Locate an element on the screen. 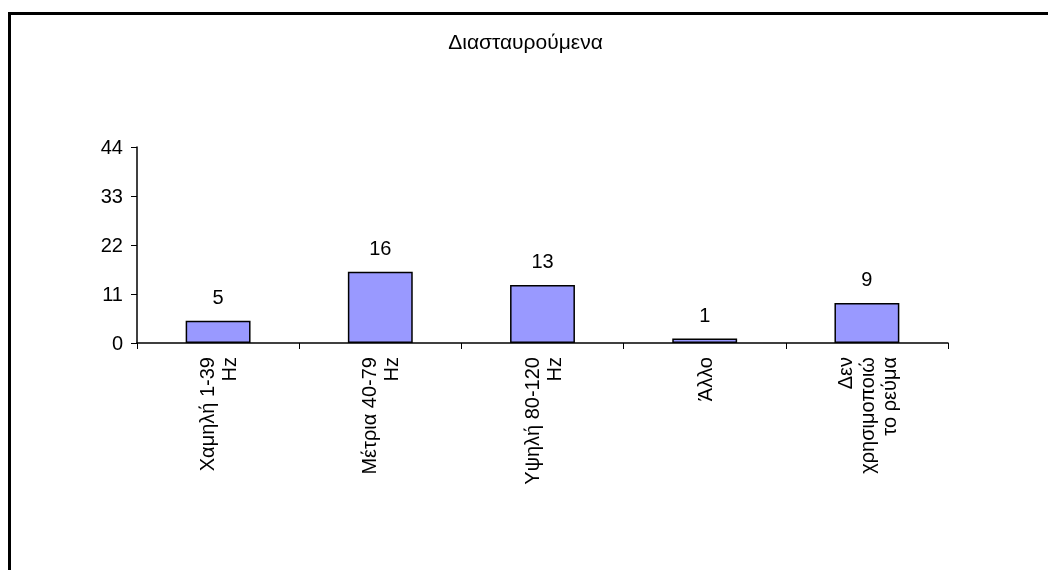 This screenshot has height=570, width=1051. x-tick-label: Δεν χρησιμοποιώ το ρεύμα is located at coordinates (866, 415).